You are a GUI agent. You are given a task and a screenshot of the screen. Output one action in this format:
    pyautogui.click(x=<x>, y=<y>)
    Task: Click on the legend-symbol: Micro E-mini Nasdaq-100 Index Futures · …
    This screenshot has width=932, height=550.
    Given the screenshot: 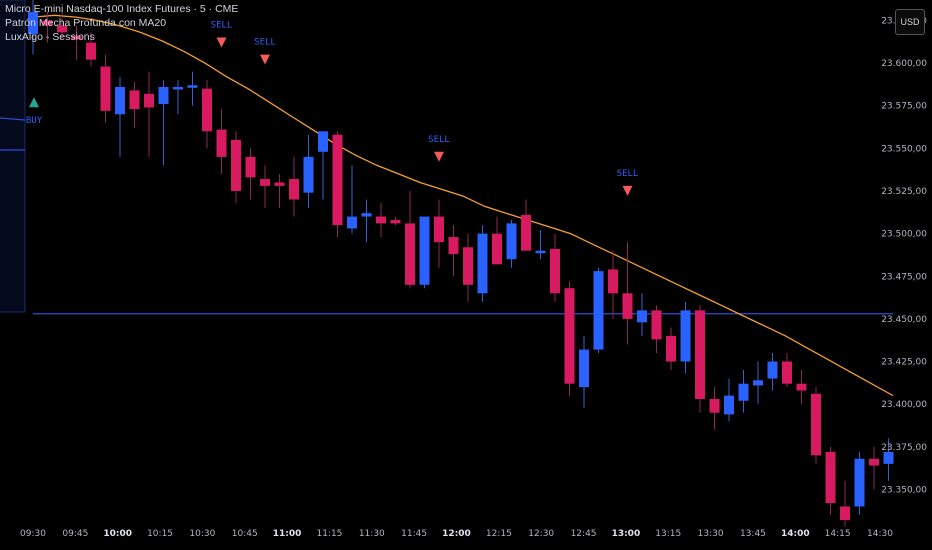 What is the action you would take?
    pyautogui.click(x=122, y=9)
    